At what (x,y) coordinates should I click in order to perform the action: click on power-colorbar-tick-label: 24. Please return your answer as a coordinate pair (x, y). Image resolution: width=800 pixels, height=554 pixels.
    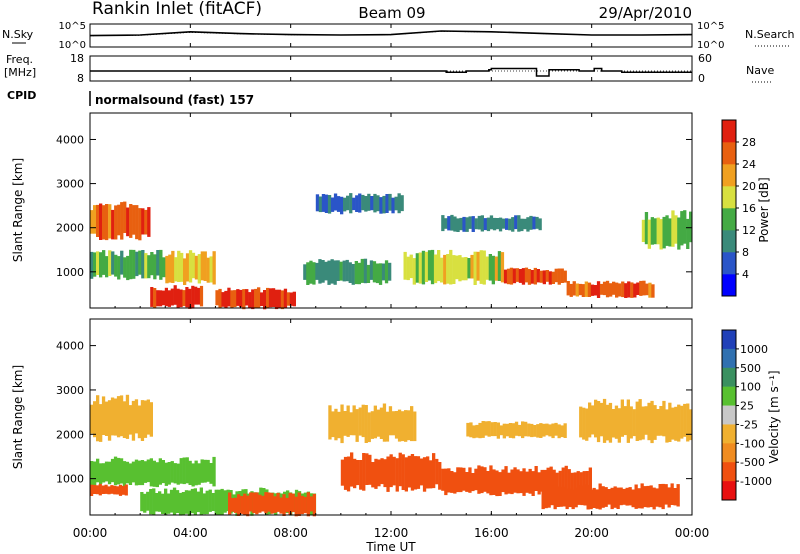
    Looking at the image, I should click on (749, 164).